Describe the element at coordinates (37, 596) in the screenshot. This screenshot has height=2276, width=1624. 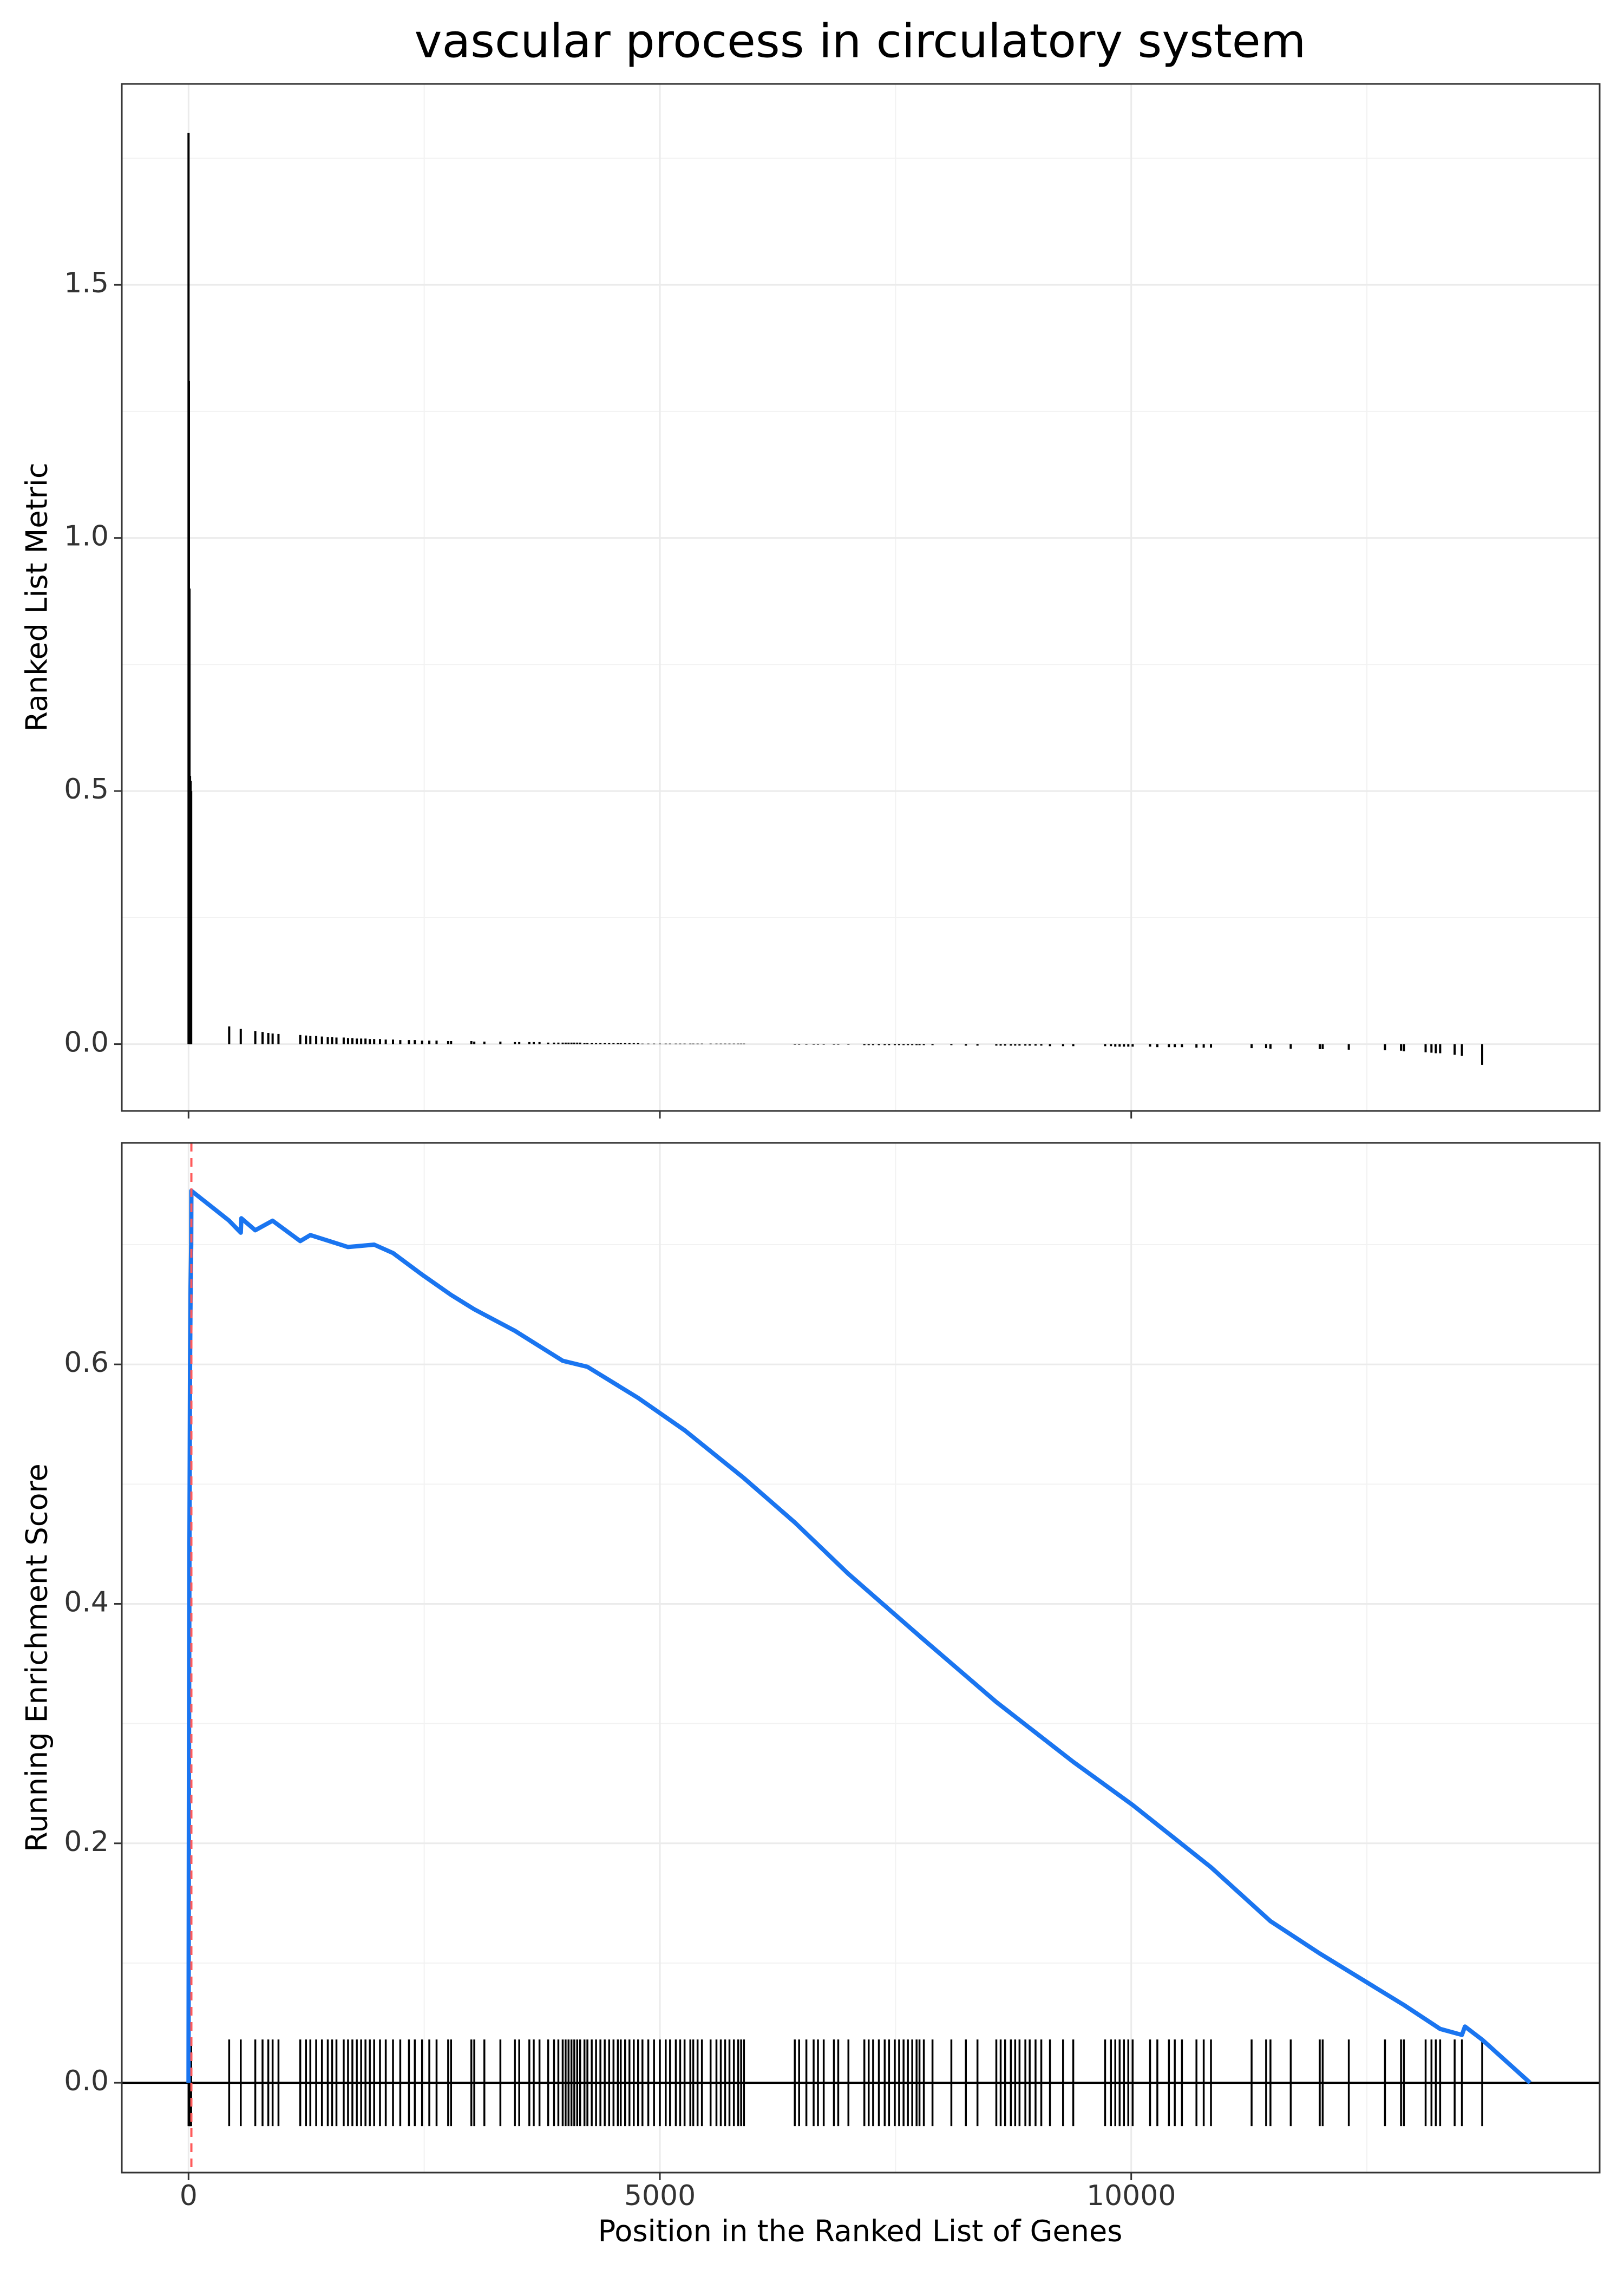
I see `y-axis-title: Ranked List Metric` at that location.